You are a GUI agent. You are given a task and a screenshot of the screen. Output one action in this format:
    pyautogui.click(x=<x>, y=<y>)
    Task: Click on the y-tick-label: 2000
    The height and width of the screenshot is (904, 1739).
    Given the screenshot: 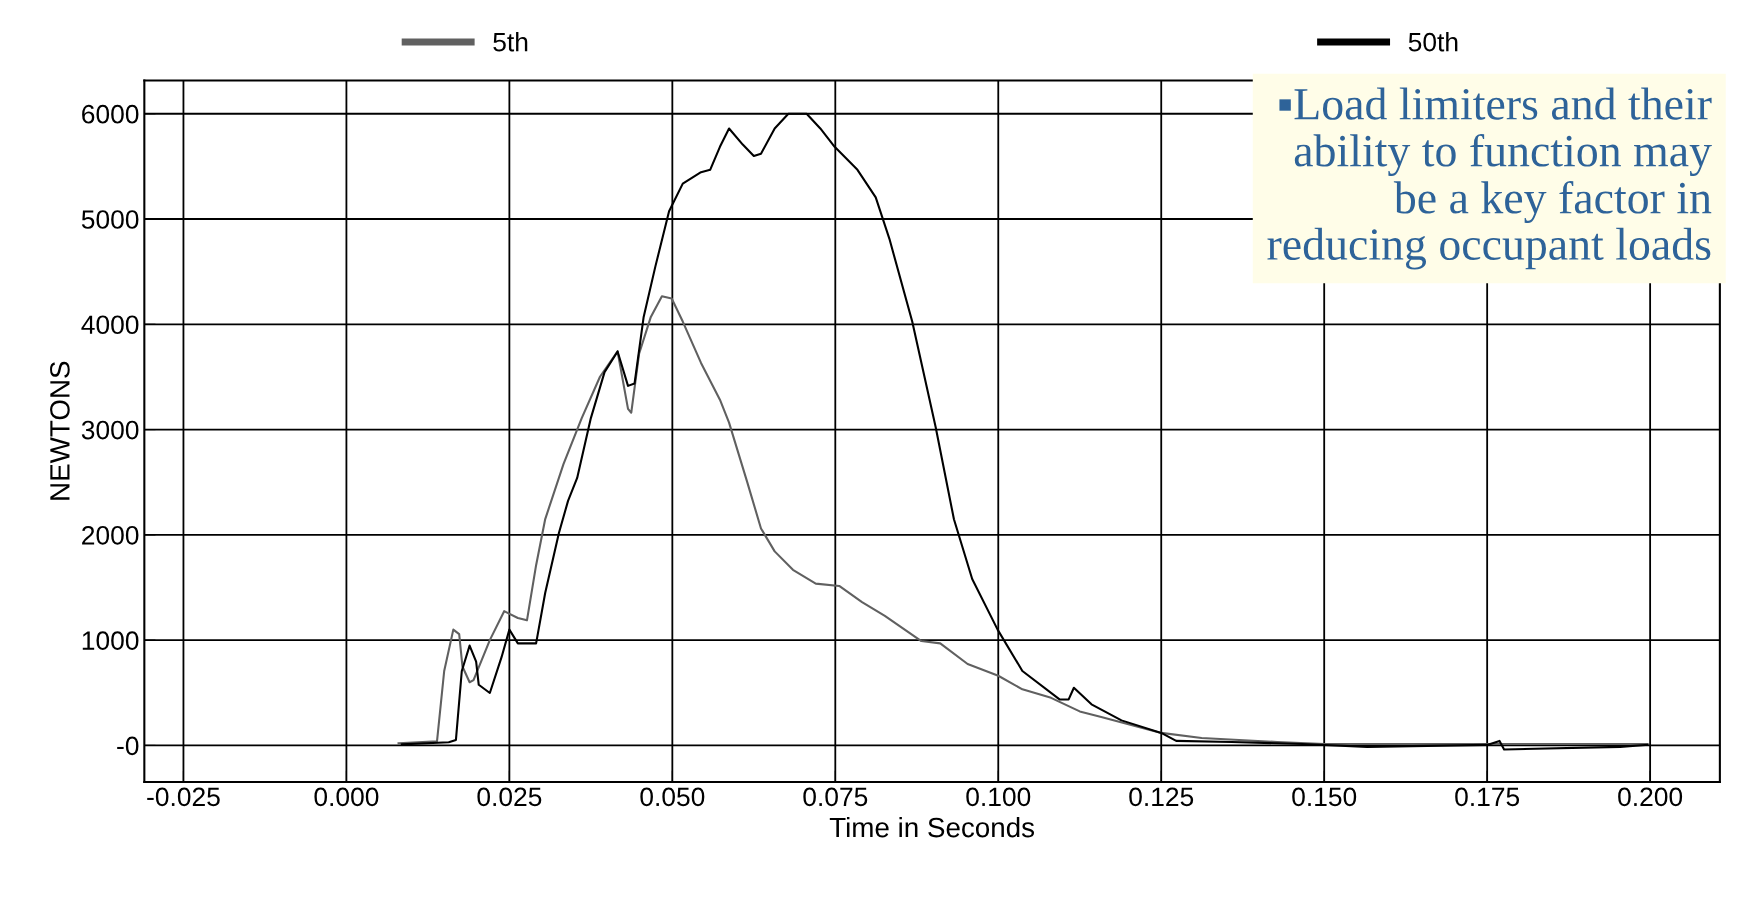 What is the action you would take?
    pyautogui.click(x=110, y=535)
    